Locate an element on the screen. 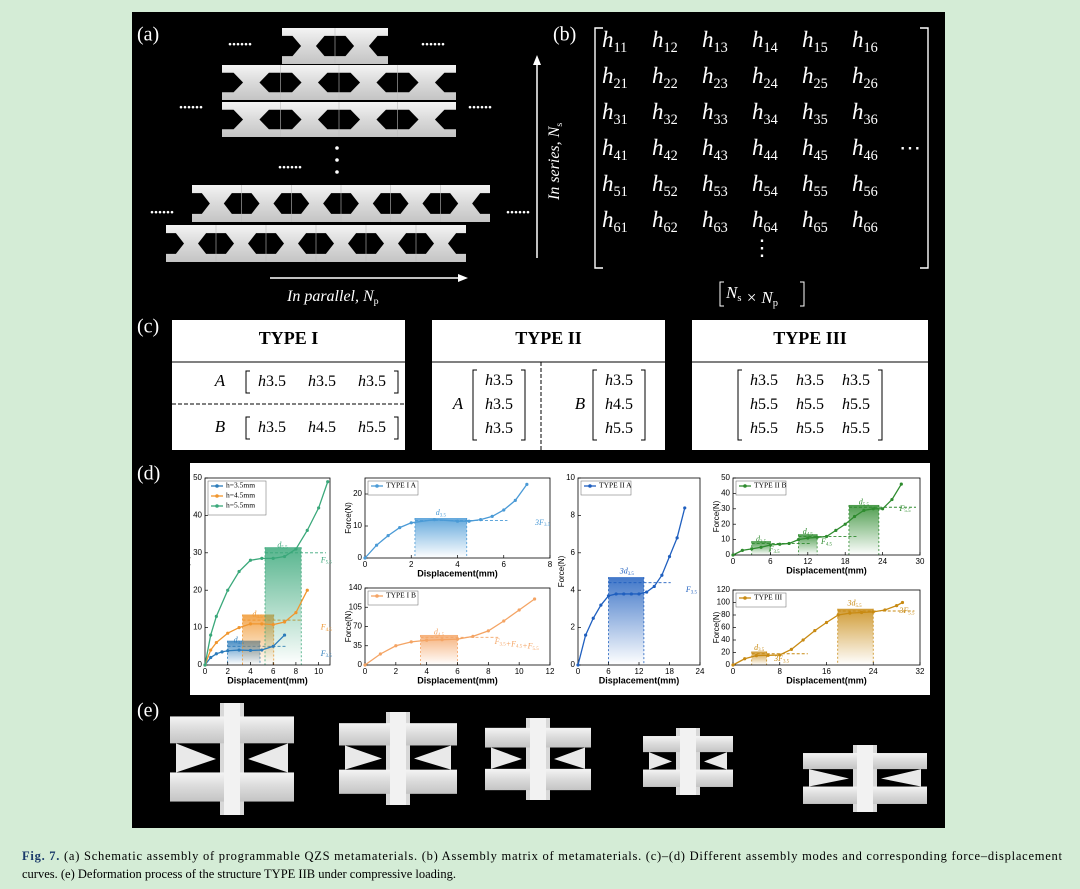 This screenshot has height=889, width=1080. panel-label: (b) is located at coordinates (564, 35).